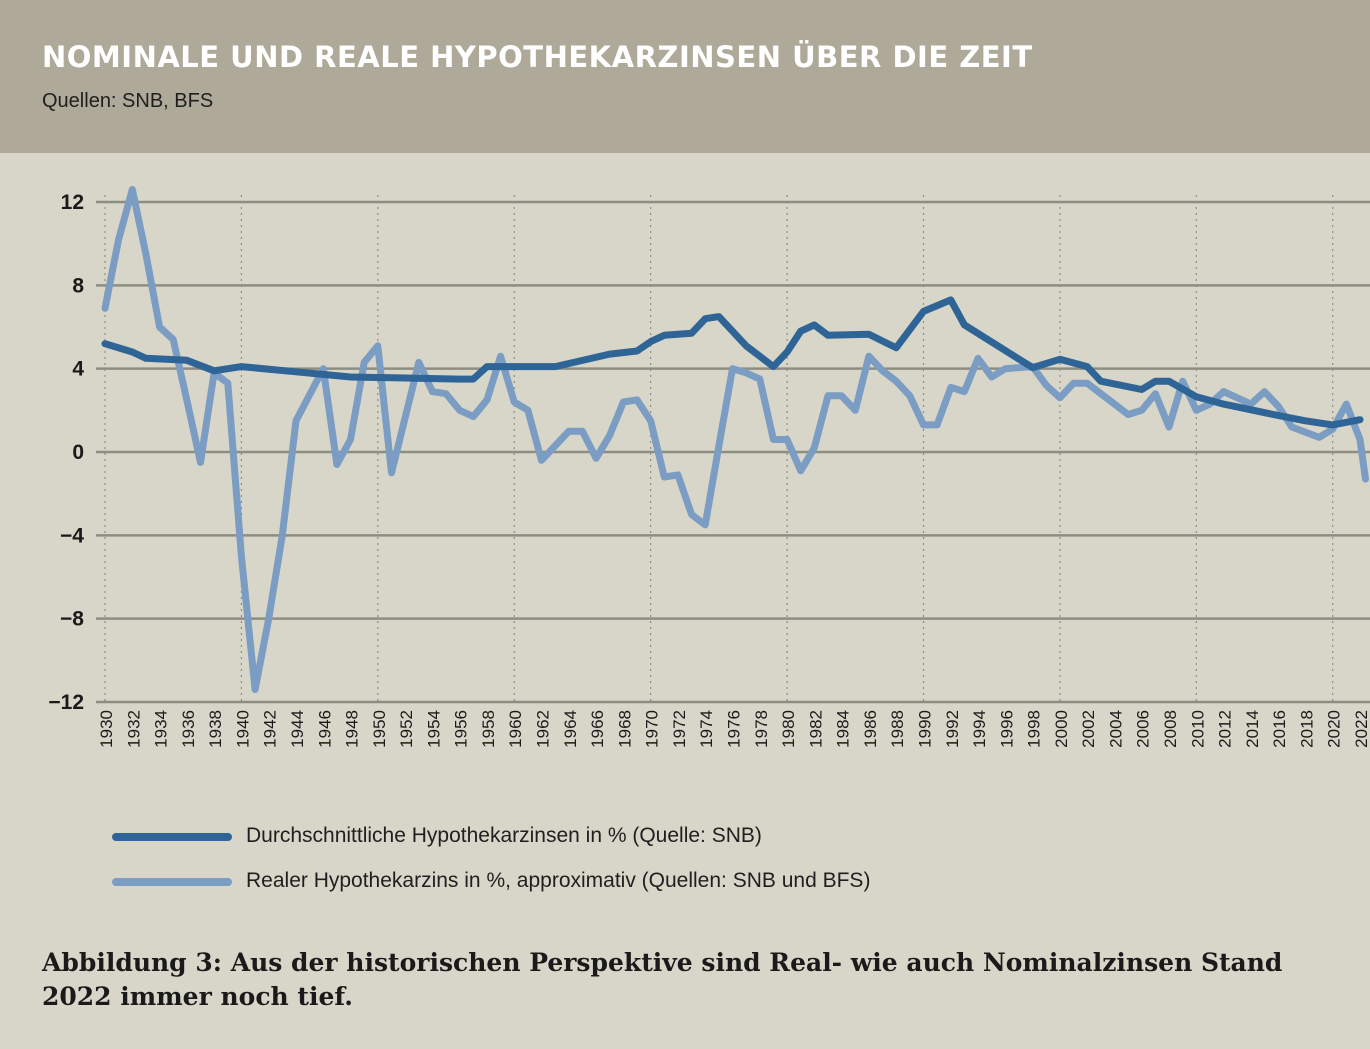  What do you see at coordinates (979, 729) in the screenshot?
I see `x-tick-label: 1994` at bounding box center [979, 729].